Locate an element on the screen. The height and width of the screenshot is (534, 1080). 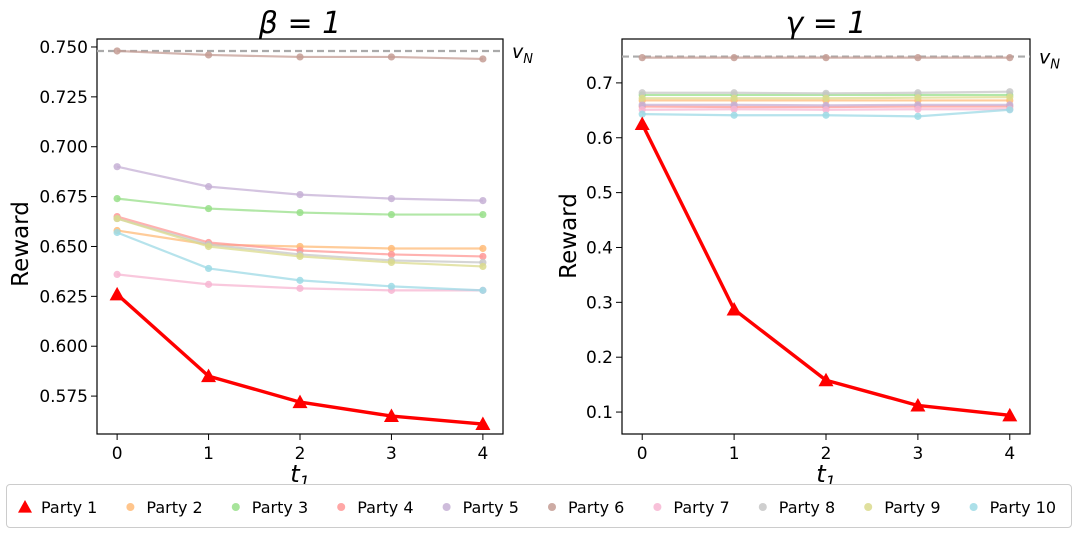
y-tick-label: 0.5 is located at coordinates (599, 194).